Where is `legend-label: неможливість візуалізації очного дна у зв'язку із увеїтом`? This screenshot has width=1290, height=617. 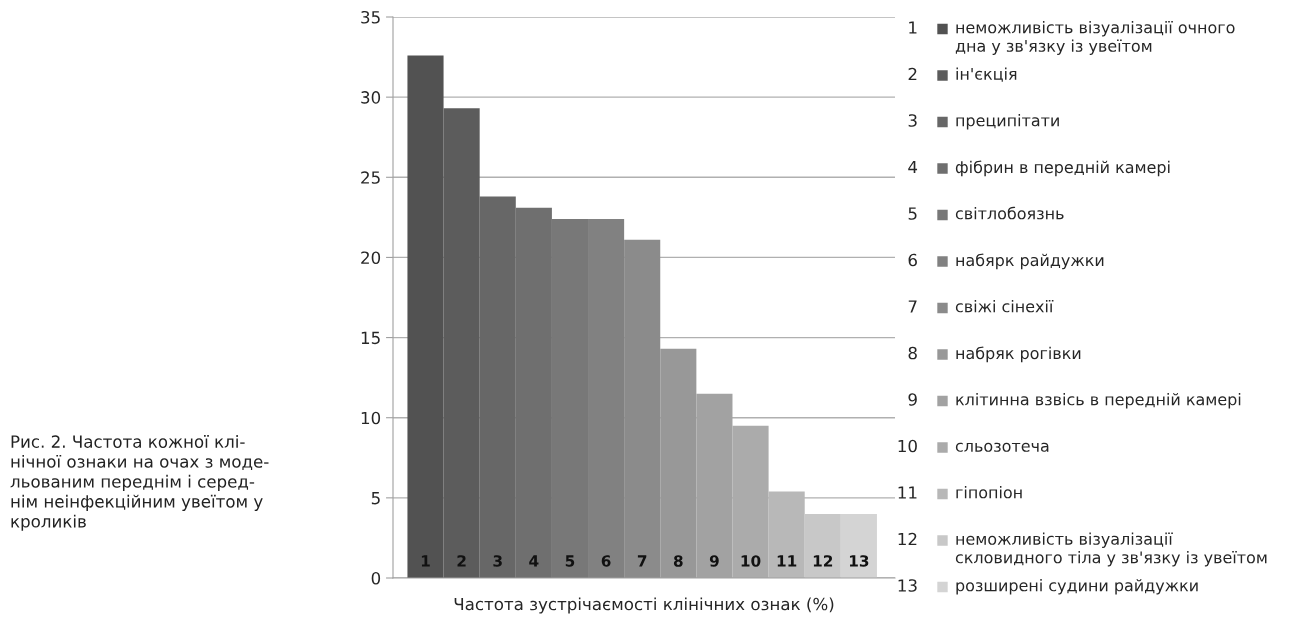 legend-label: неможливість візуалізації очного дна у зв'язку із увеїтом is located at coordinates (1095, 38).